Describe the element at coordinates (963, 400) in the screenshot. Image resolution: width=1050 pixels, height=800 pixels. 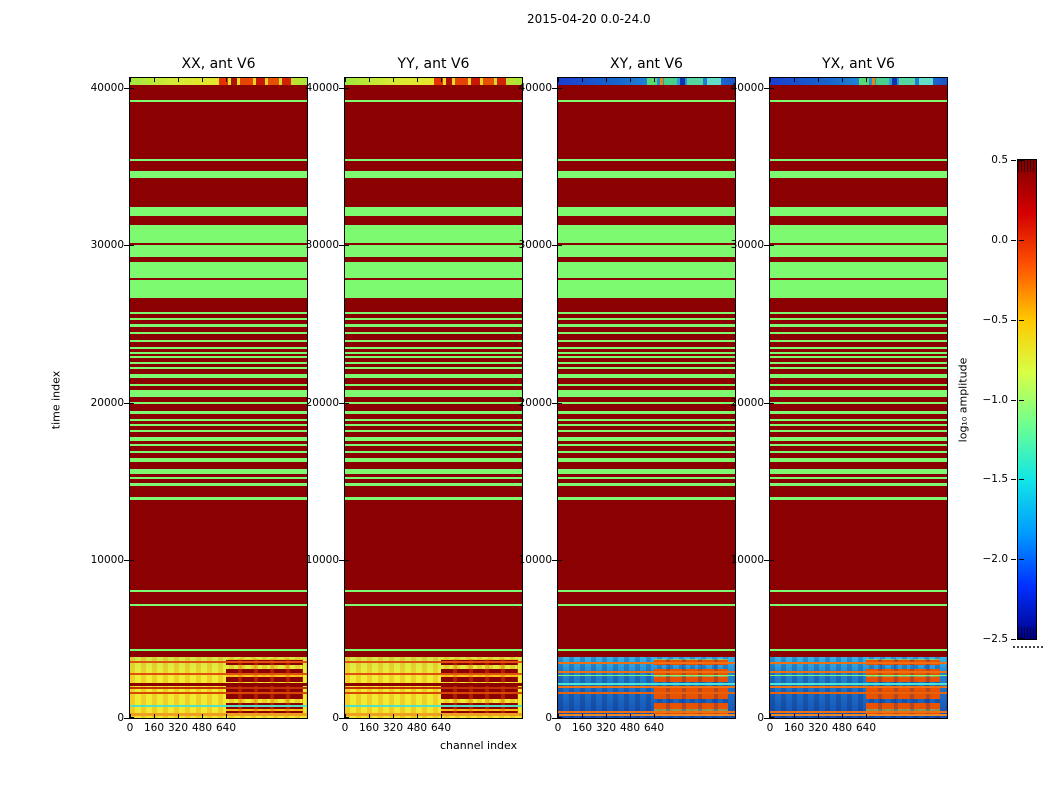
I see `colorbar-label: log₁₀ amplitude` at that location.